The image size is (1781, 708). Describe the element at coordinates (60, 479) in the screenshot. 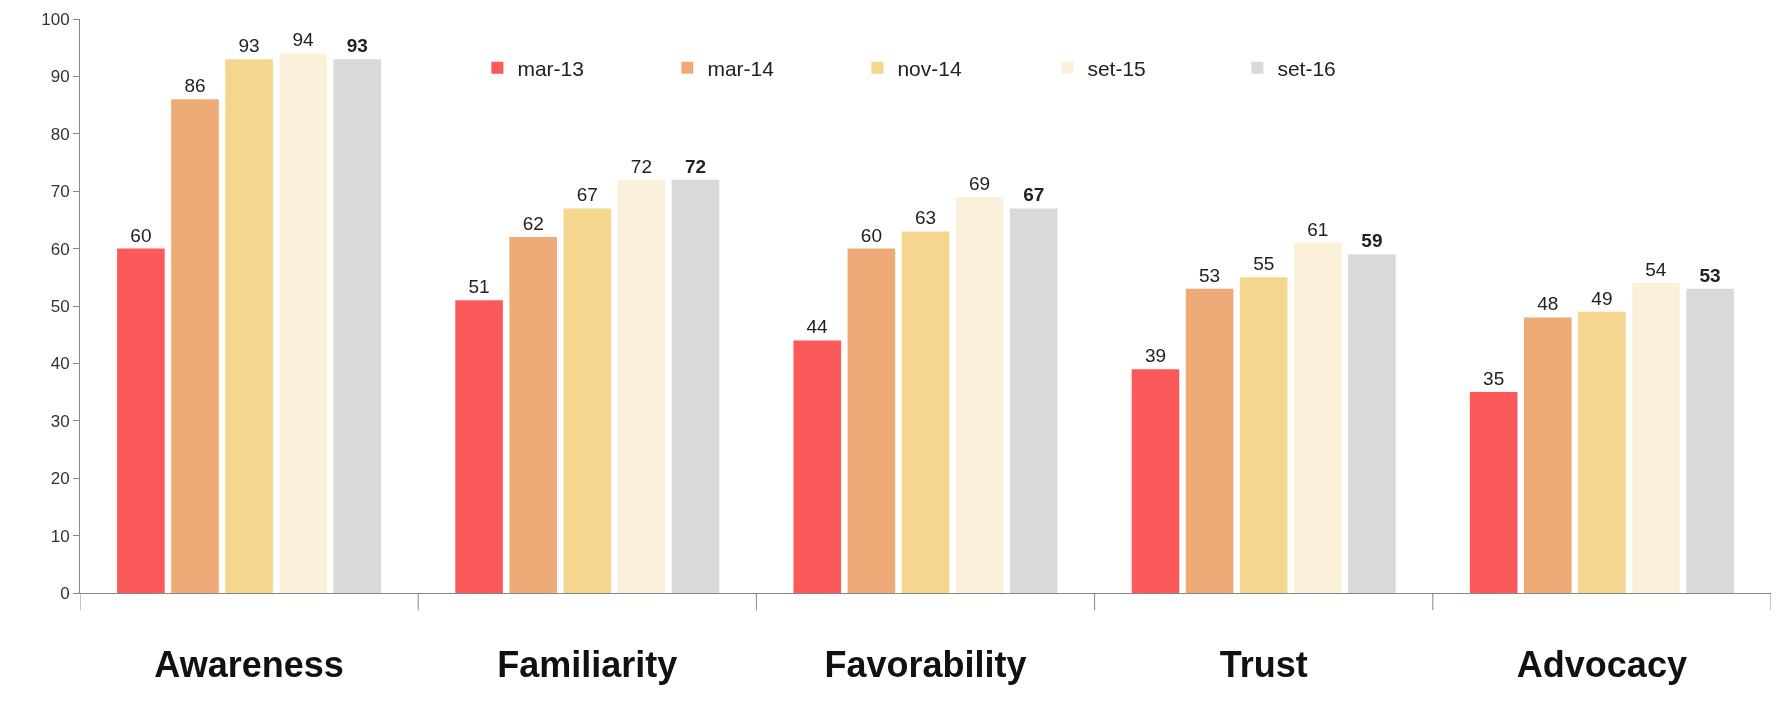

I see `y-tick-label: 20` at that location.